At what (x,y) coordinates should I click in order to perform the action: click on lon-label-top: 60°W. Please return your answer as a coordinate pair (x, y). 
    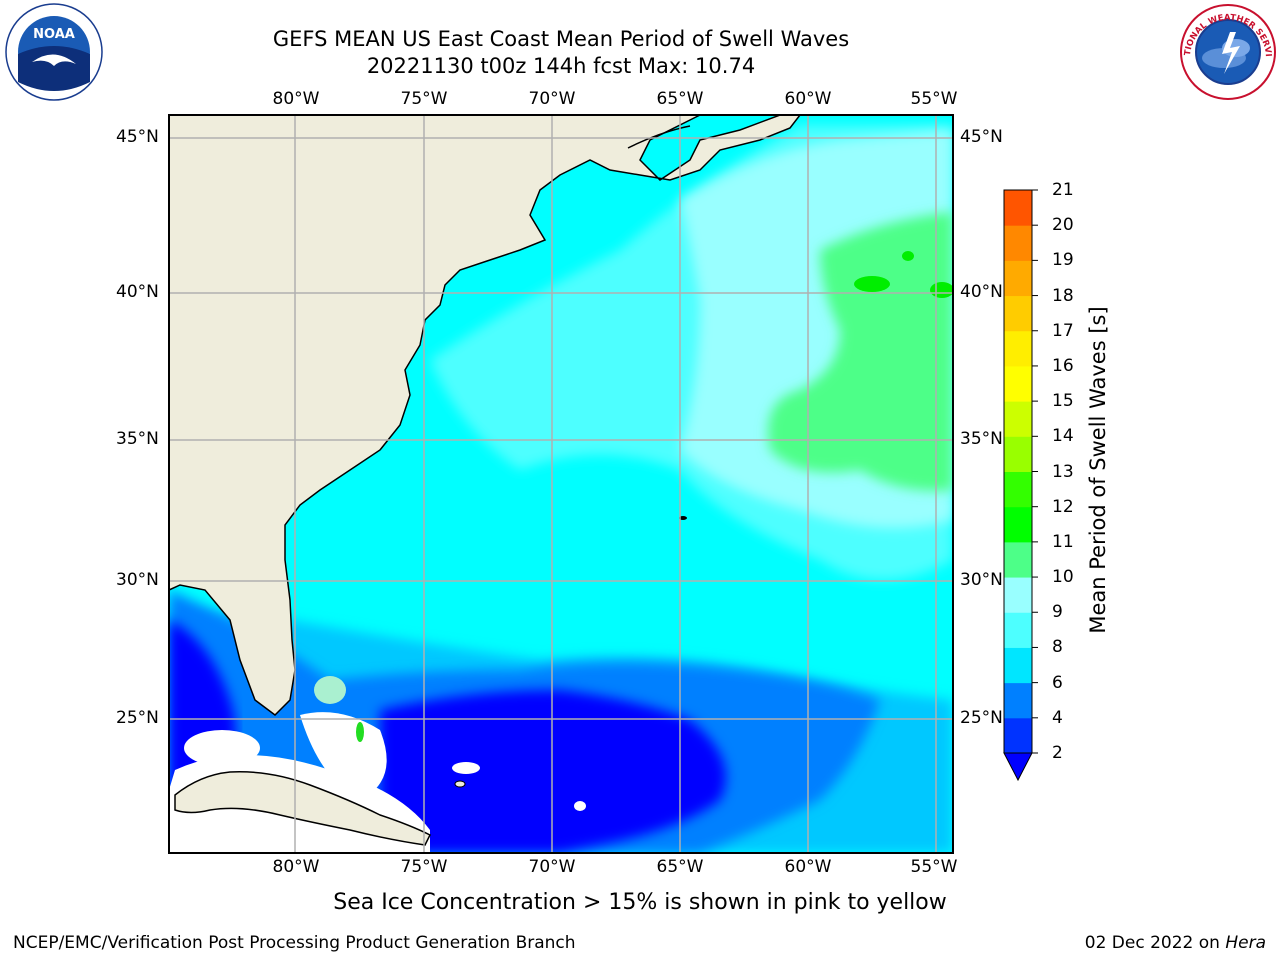
    Looking at the image, I should click on (808, 99).